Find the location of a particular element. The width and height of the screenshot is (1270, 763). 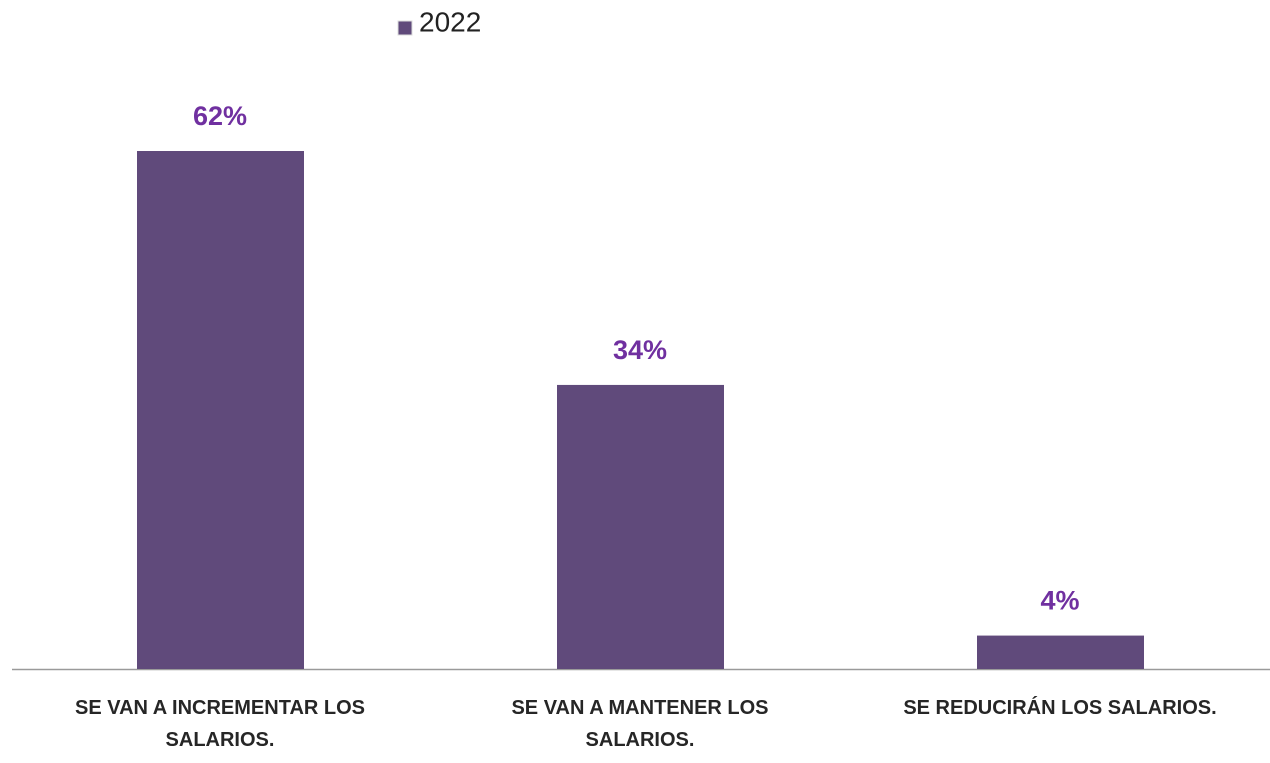

x-tick-label: SE REDUCIRÁN LOS SALARIOS. is located at coordinates (1060, 708).